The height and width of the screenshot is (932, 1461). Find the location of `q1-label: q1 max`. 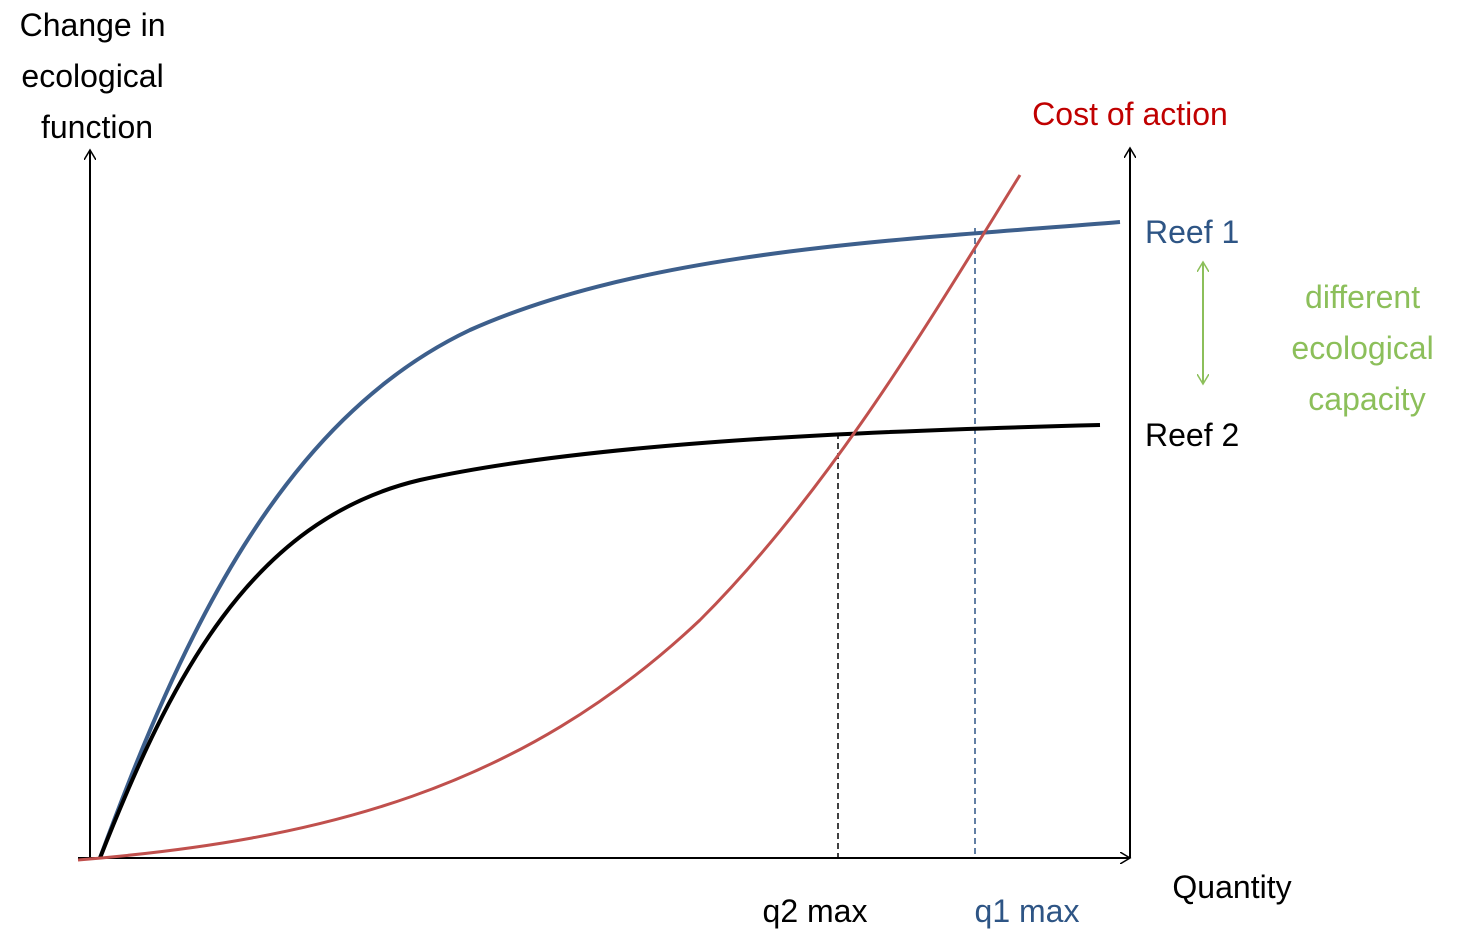

q1-label: q1 max is located at coordinates (1027, 911).